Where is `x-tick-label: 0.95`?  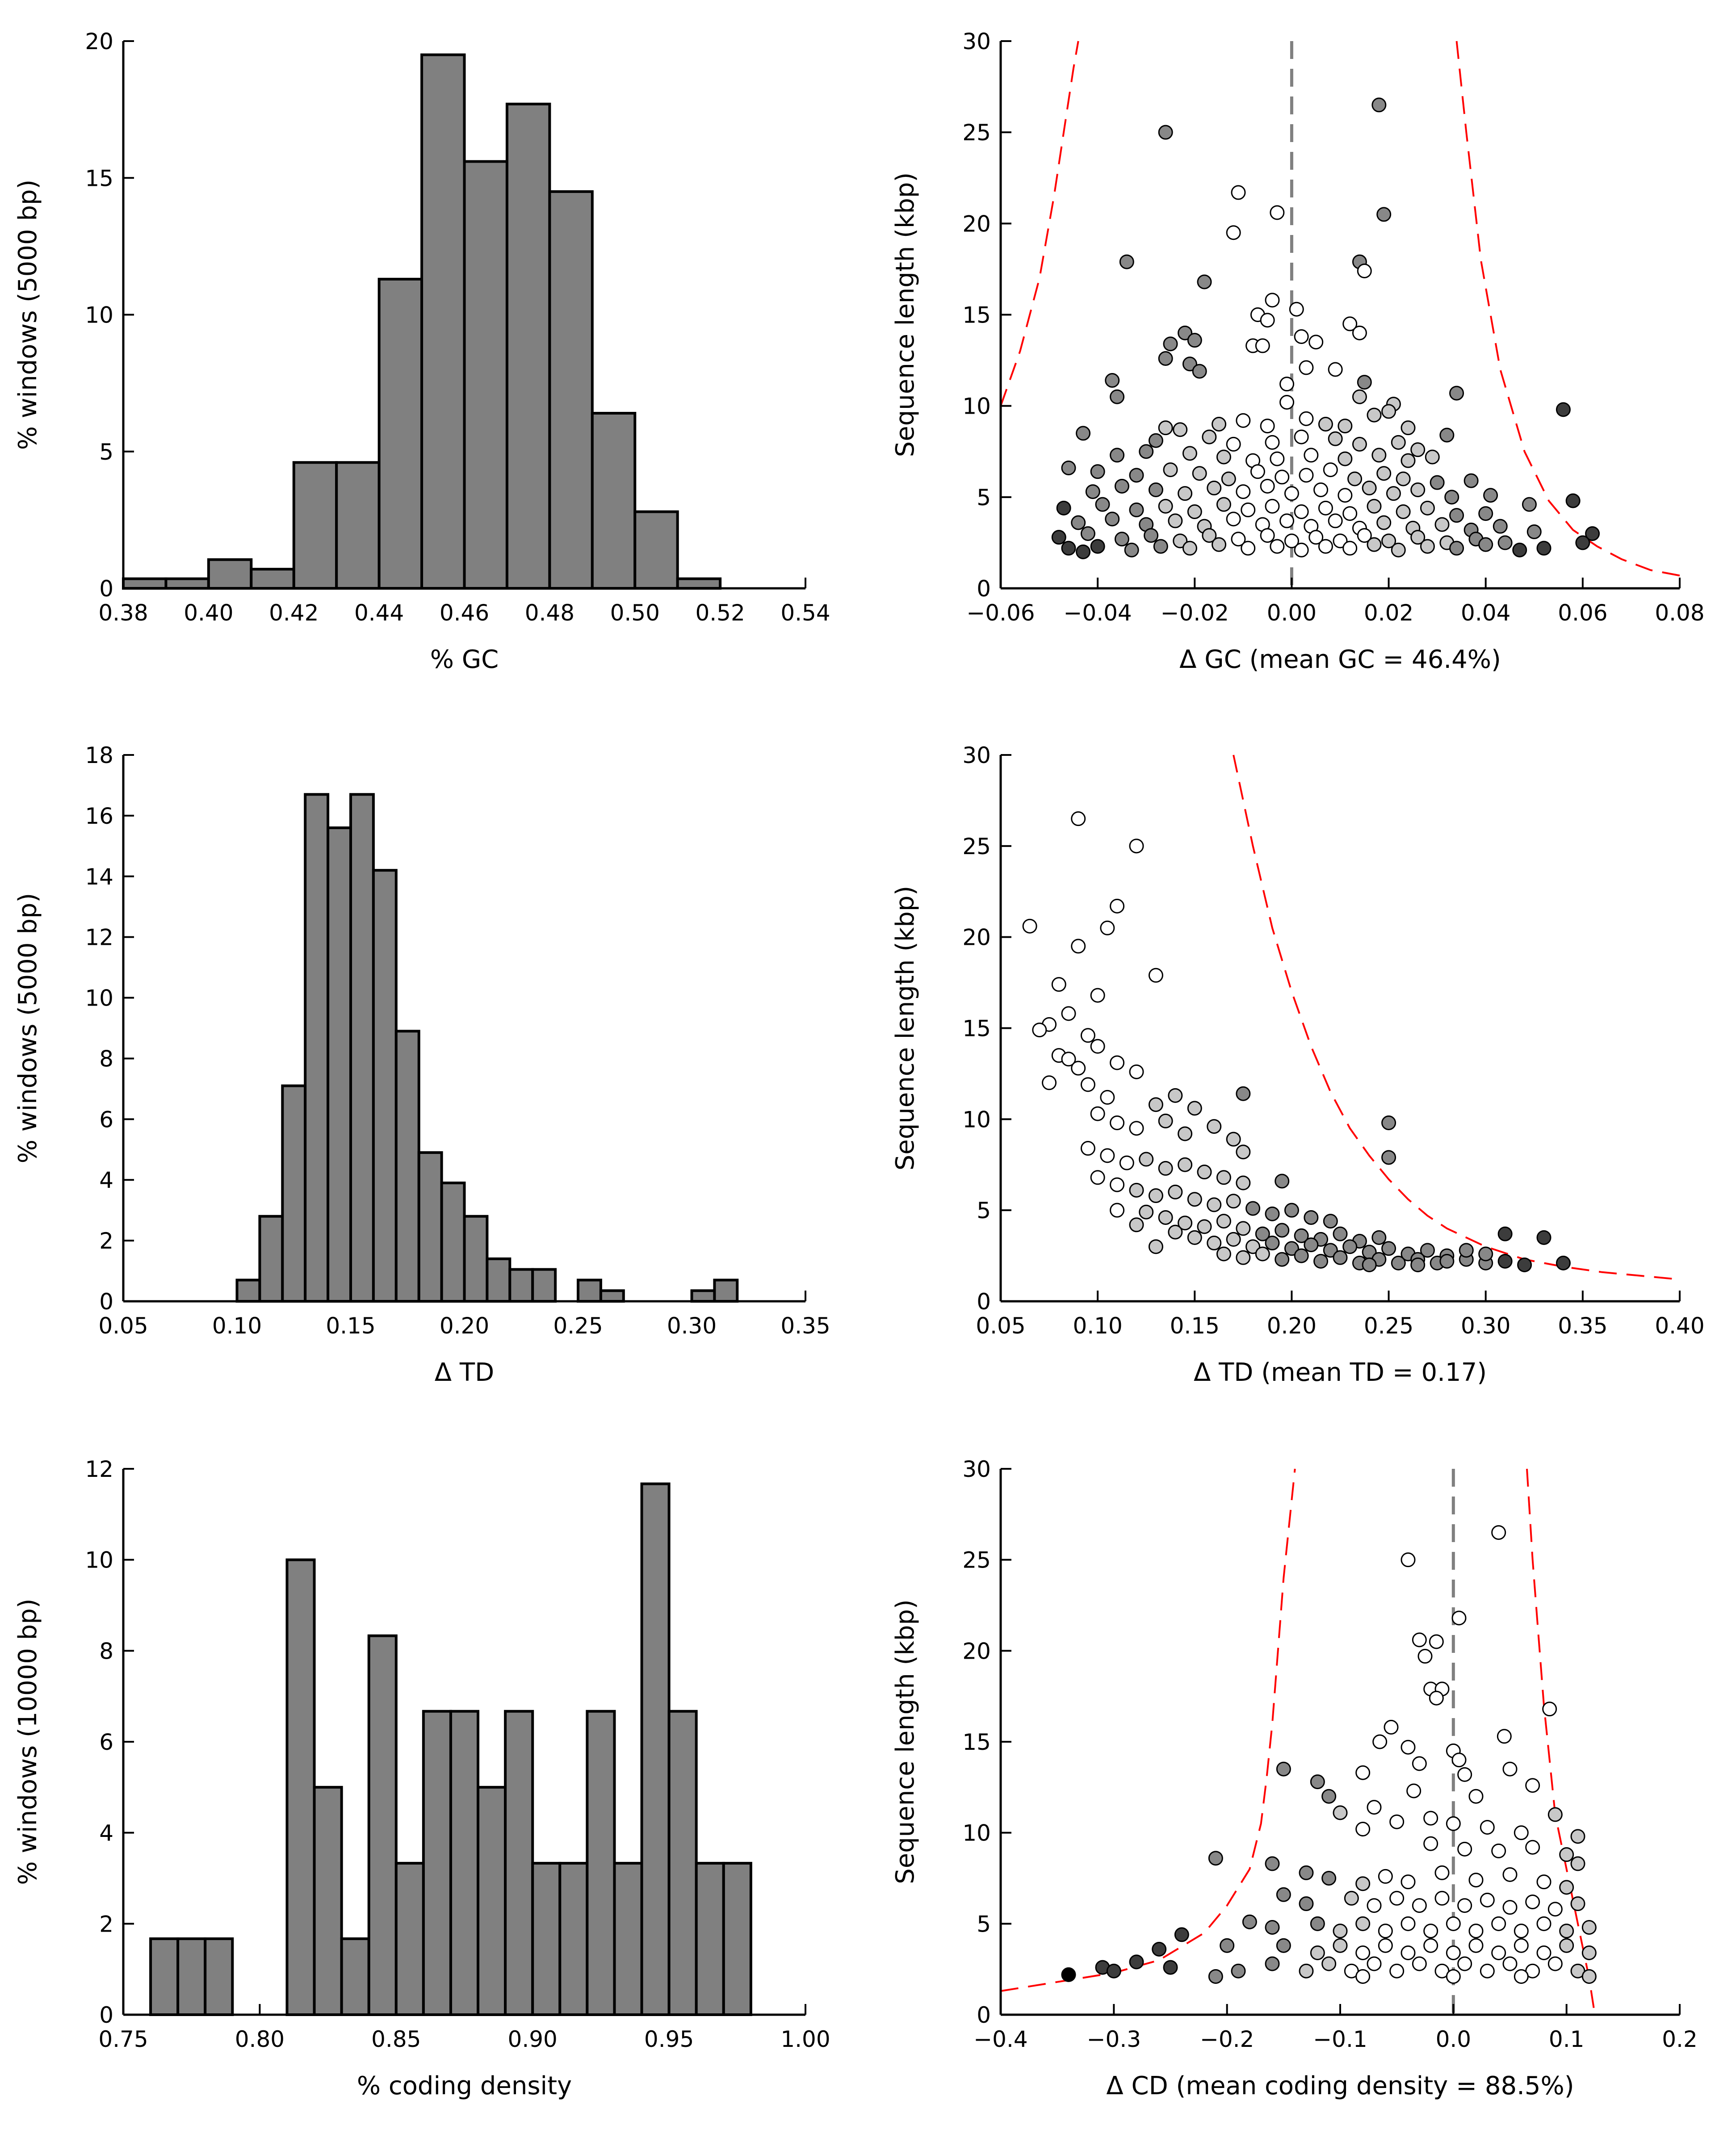 x-tick-label: 0.95 is located at coordinates (669, 2039).